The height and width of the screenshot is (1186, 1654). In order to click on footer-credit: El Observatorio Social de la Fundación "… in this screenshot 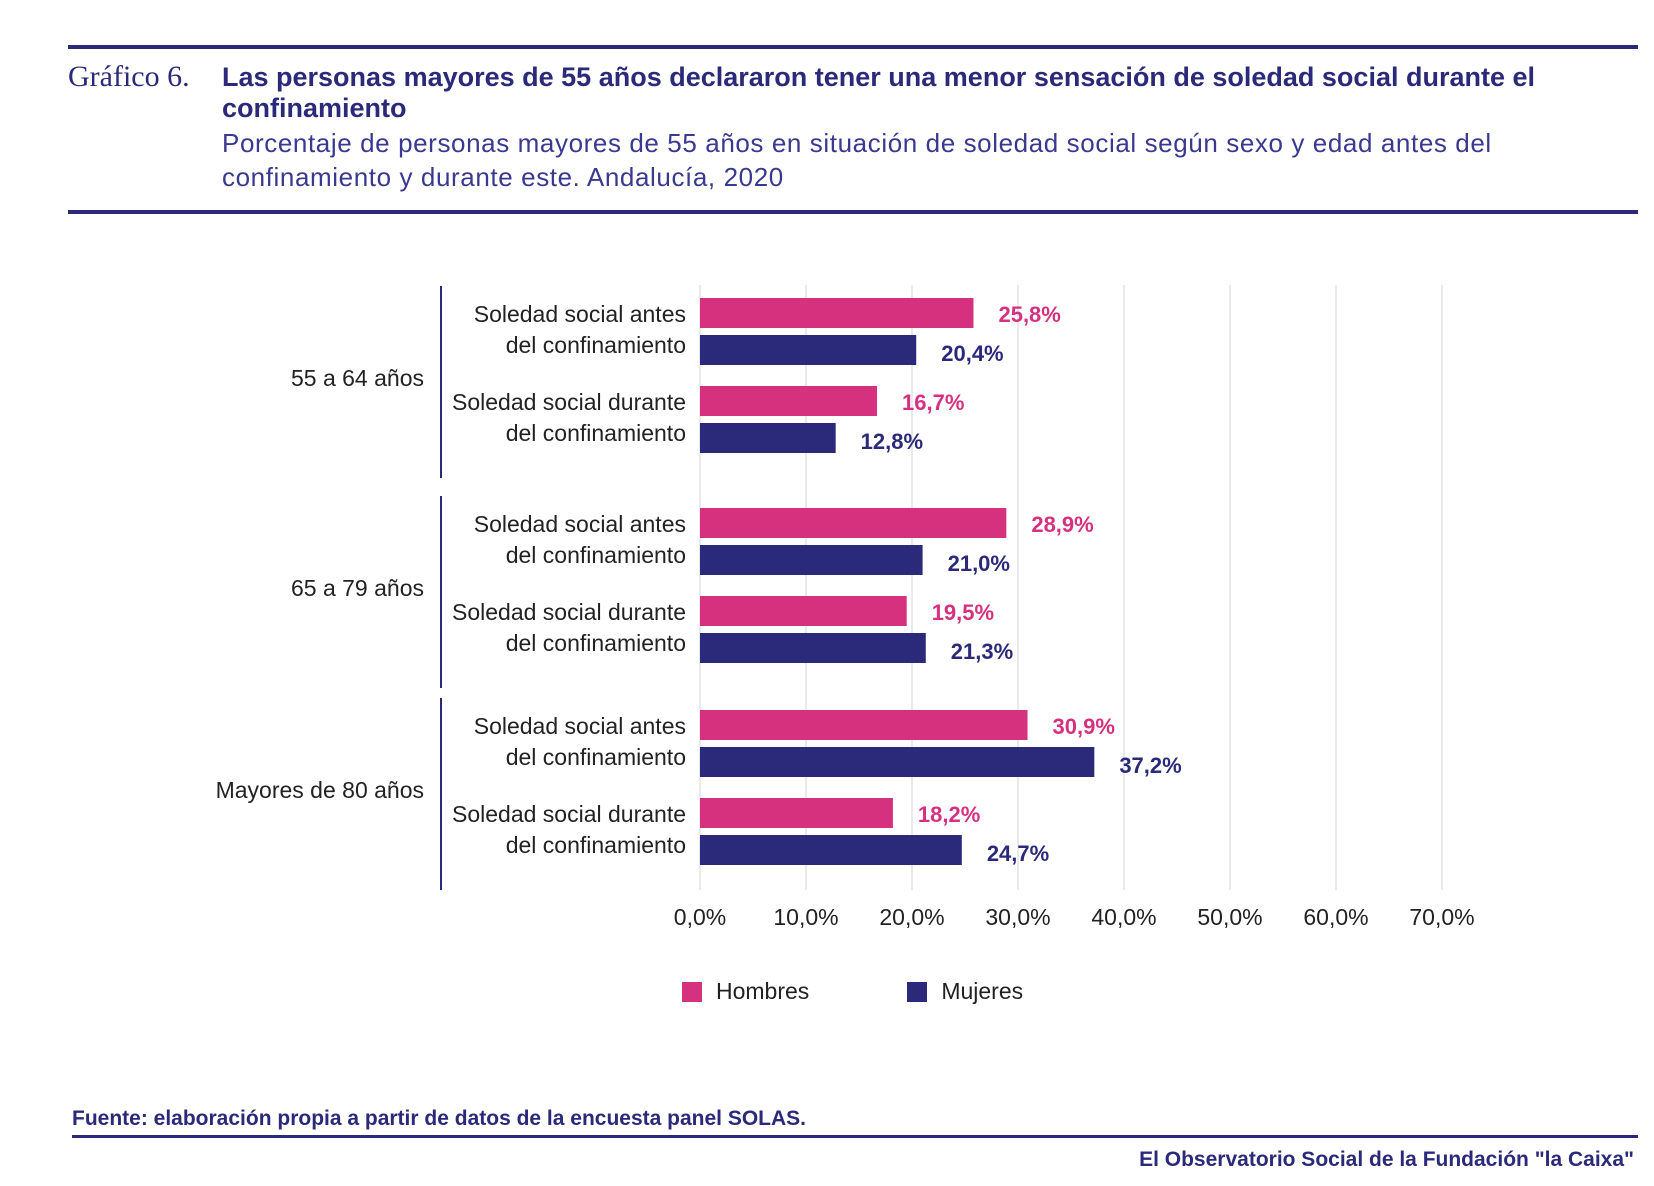, I will do `click(1386, 1159)`.